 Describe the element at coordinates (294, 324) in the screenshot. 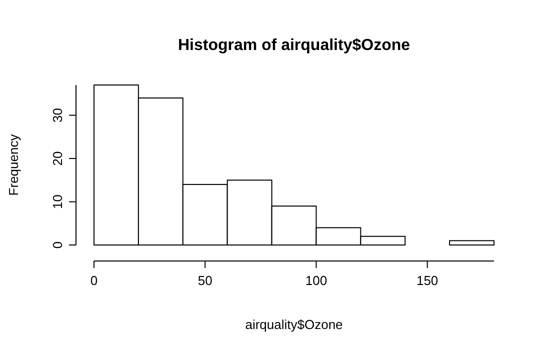

I see `x-axis-title: airquality$Ozone` at that location.